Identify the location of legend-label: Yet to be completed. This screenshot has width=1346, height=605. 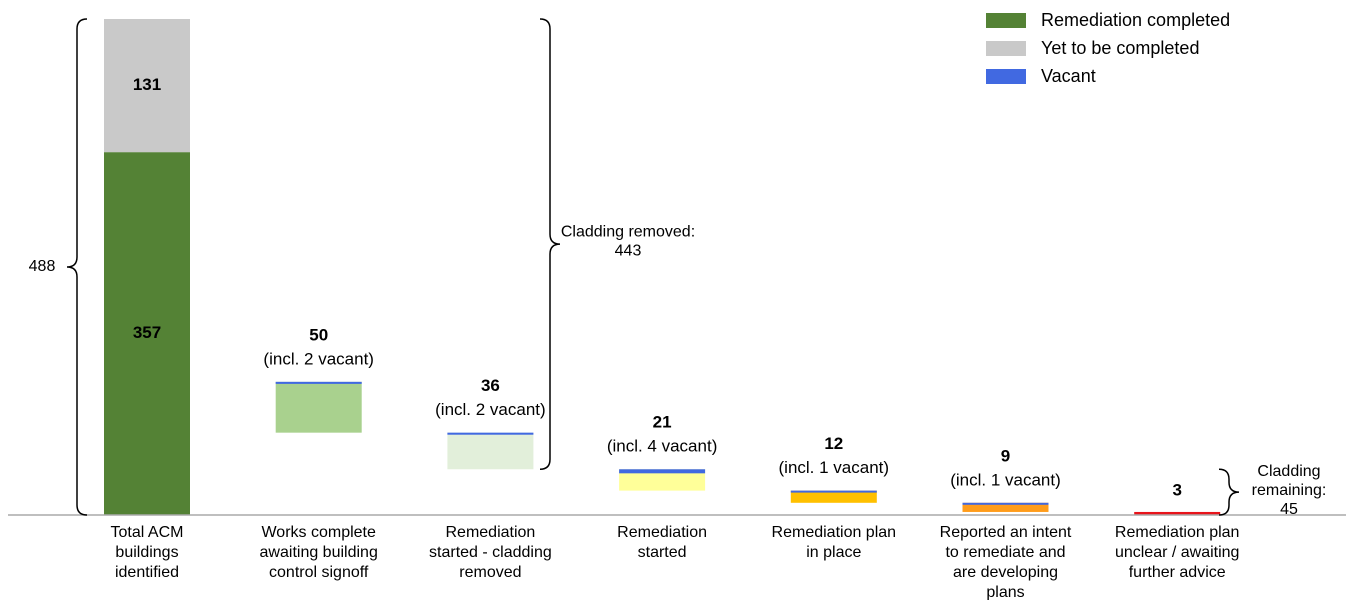
(1120, 48).